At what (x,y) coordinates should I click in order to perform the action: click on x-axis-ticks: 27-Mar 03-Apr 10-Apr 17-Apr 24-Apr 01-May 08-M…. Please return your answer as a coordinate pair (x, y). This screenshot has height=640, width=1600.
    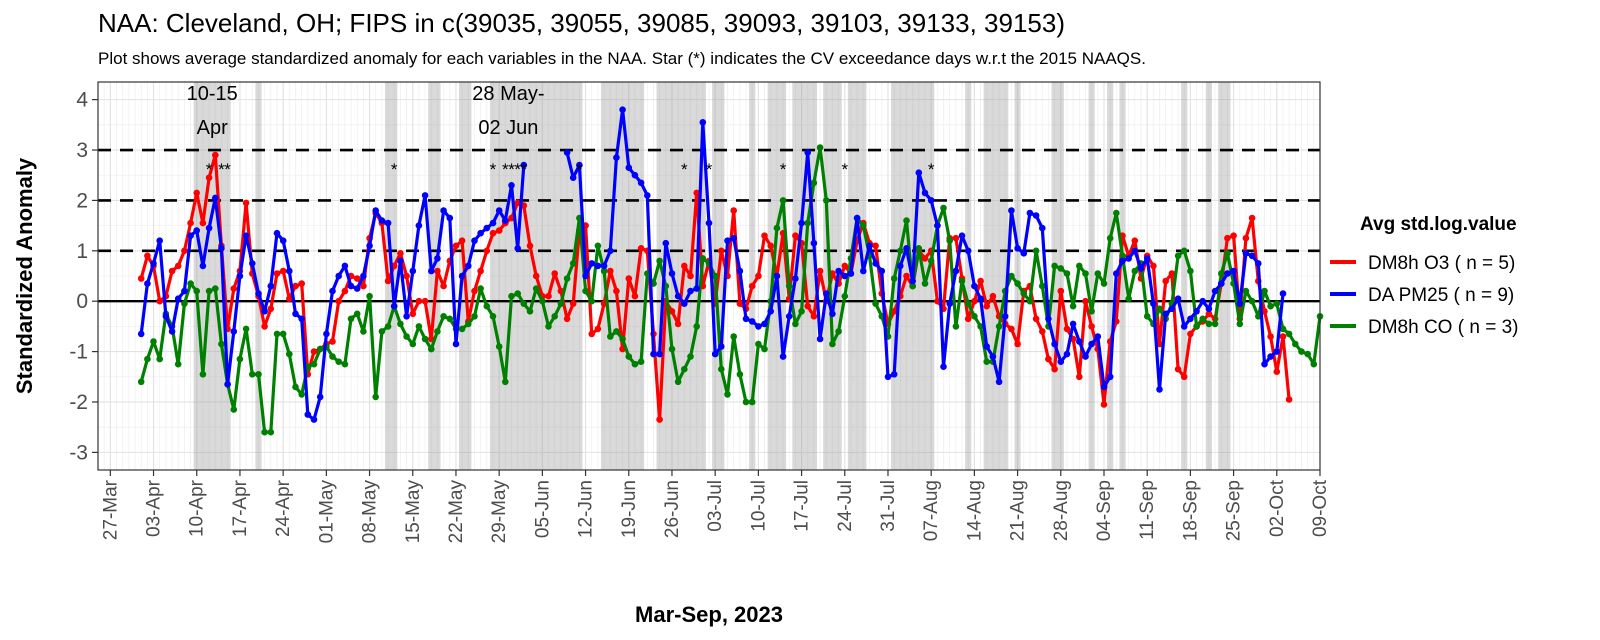
    Looking at the image, I should click on (715, 506).